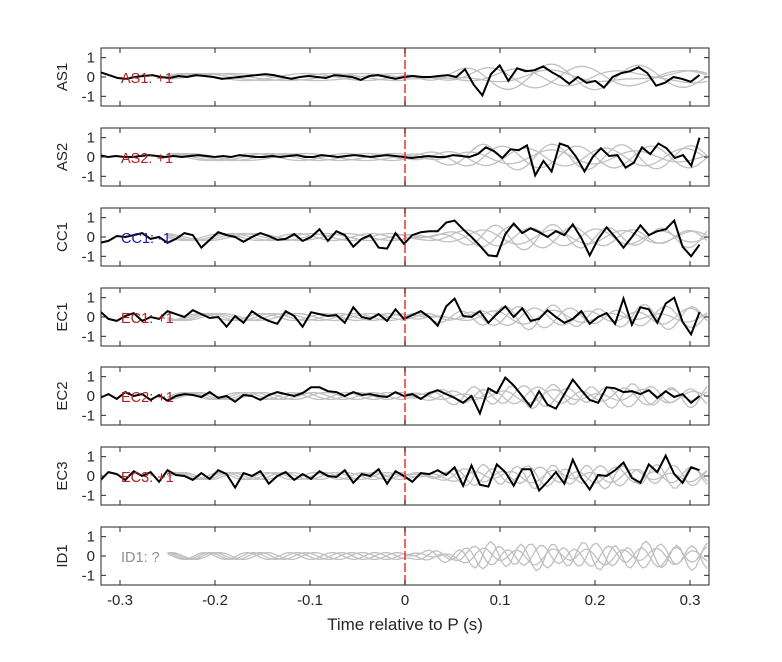  What do you see at coordinates (147, 478) in the screenshot?
I see `polarity-annotation: EC3: +1` at bounding box center [147, 478].